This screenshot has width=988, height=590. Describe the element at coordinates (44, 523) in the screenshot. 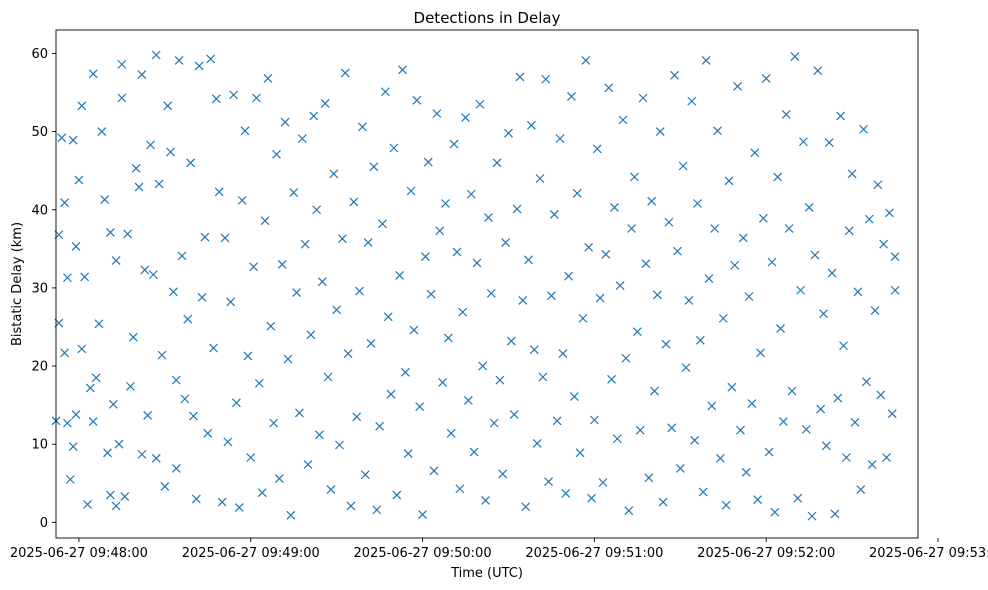

I see `y-tick-label: 0` at that location.